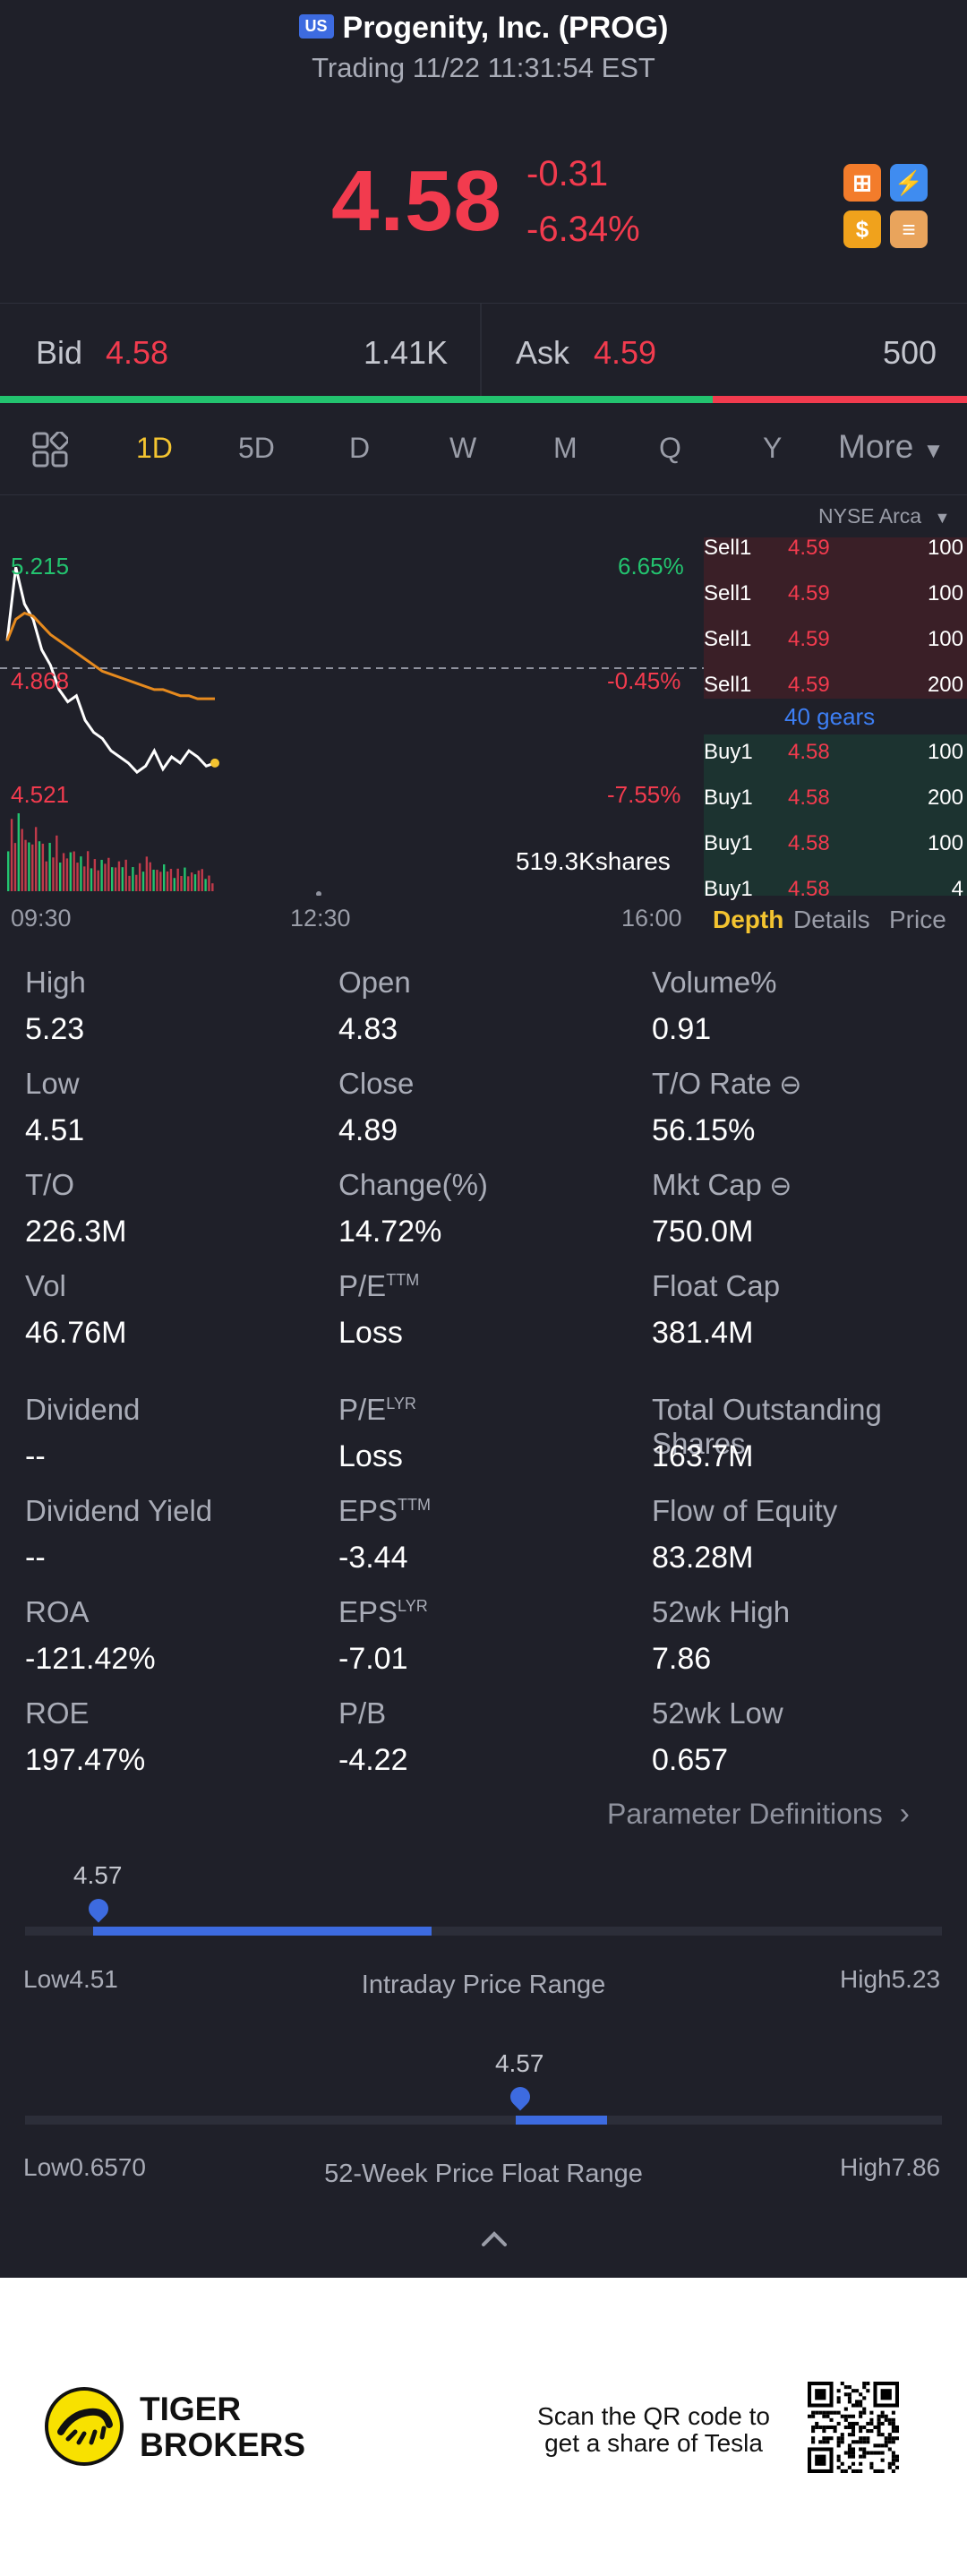 The image size is (967, 2576). What do you see at coordinates (704, 1130) in the screenshot?
I see `stat-value: 56.15%` at bounding box center [704, 1130].